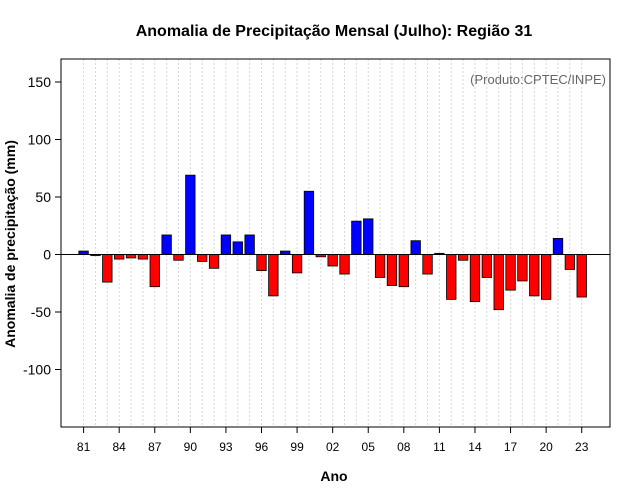 The image size is (640, 500). Describe the element at coordinates (498, 282) in the screenshot. I see `bar-2016` at that location.